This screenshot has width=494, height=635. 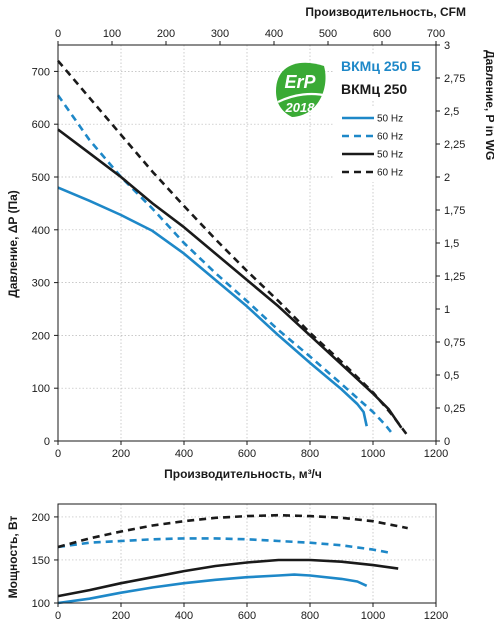 What do you see at coordinates (220, 34) in the screenshot?
I see `x2-tick-label: 300` at bounding box center [220, 34].